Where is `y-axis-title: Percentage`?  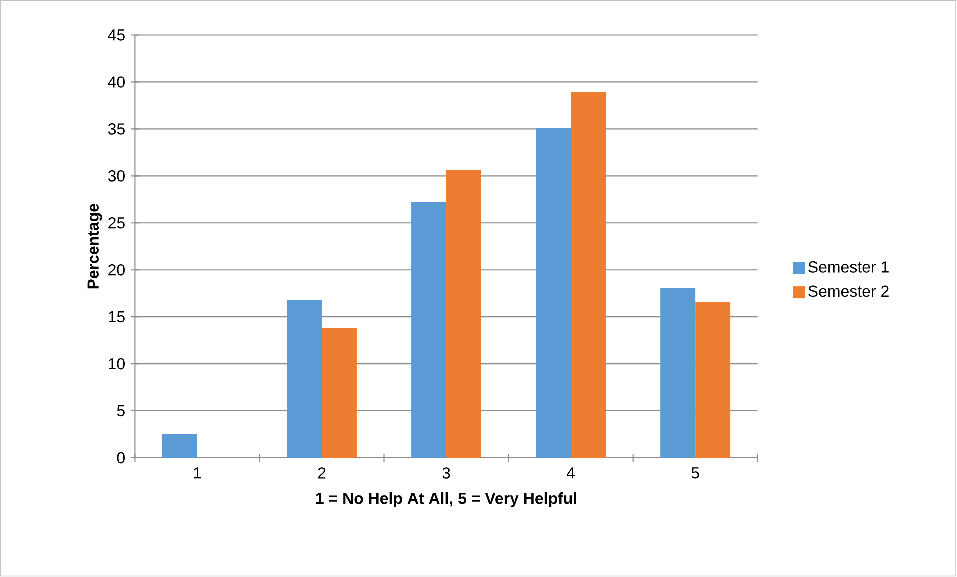
y-axis-title: Percentage is located at coordinates (95, 246).